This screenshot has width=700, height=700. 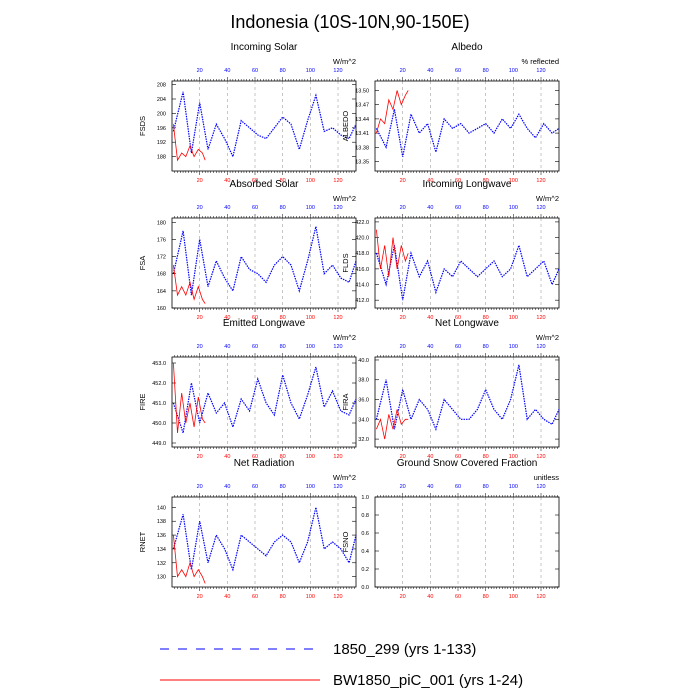 I want to click on y-tick-label: 38.0, so click(x=363, y=381).